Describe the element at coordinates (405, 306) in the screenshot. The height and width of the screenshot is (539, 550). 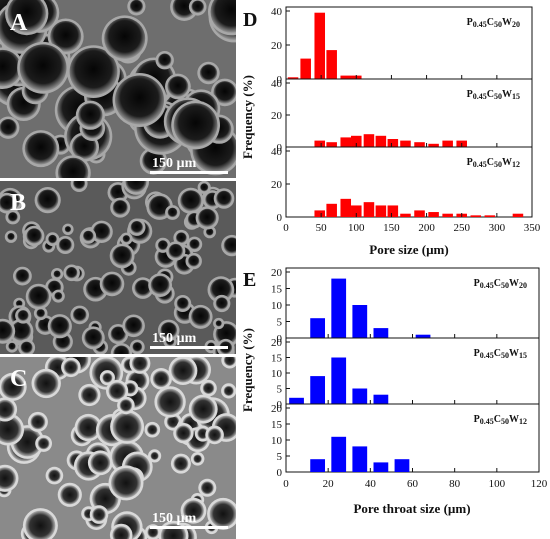
I see `subplot-e-1: 0 5 10 15 20 P0.45C50W20` at that location.